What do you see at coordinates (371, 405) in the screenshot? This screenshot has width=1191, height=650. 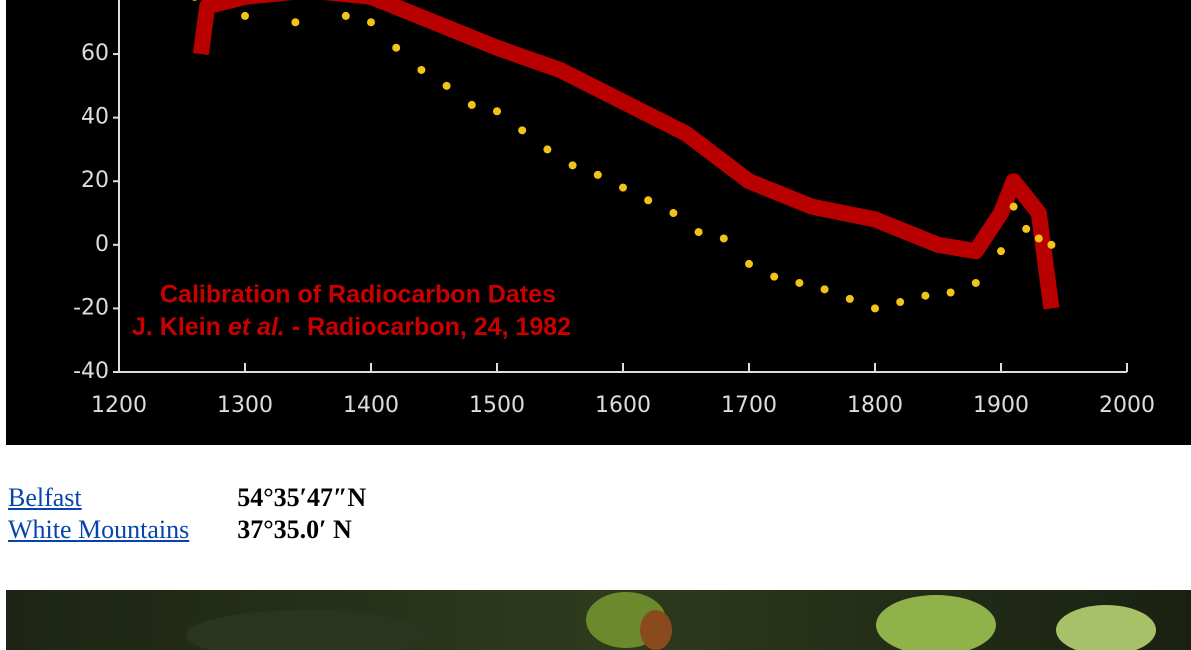 I see `x-tick-label: 1400` at bounding box center [371, 405].